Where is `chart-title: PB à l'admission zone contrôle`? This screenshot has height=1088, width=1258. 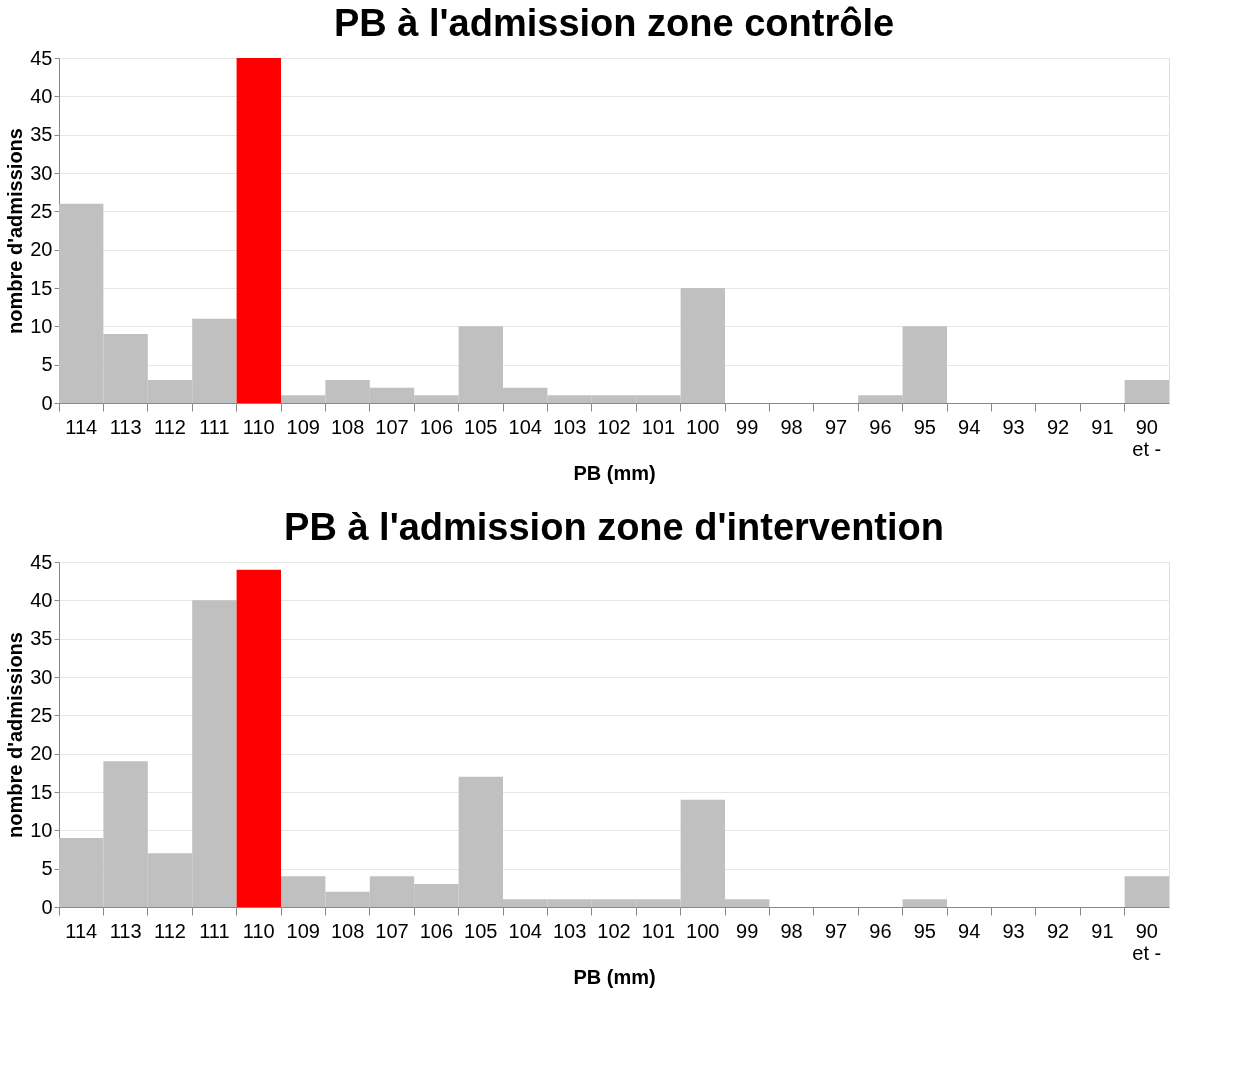
chart-title: PB à l'admission zone contrôle is located at coordinates (614, 23).